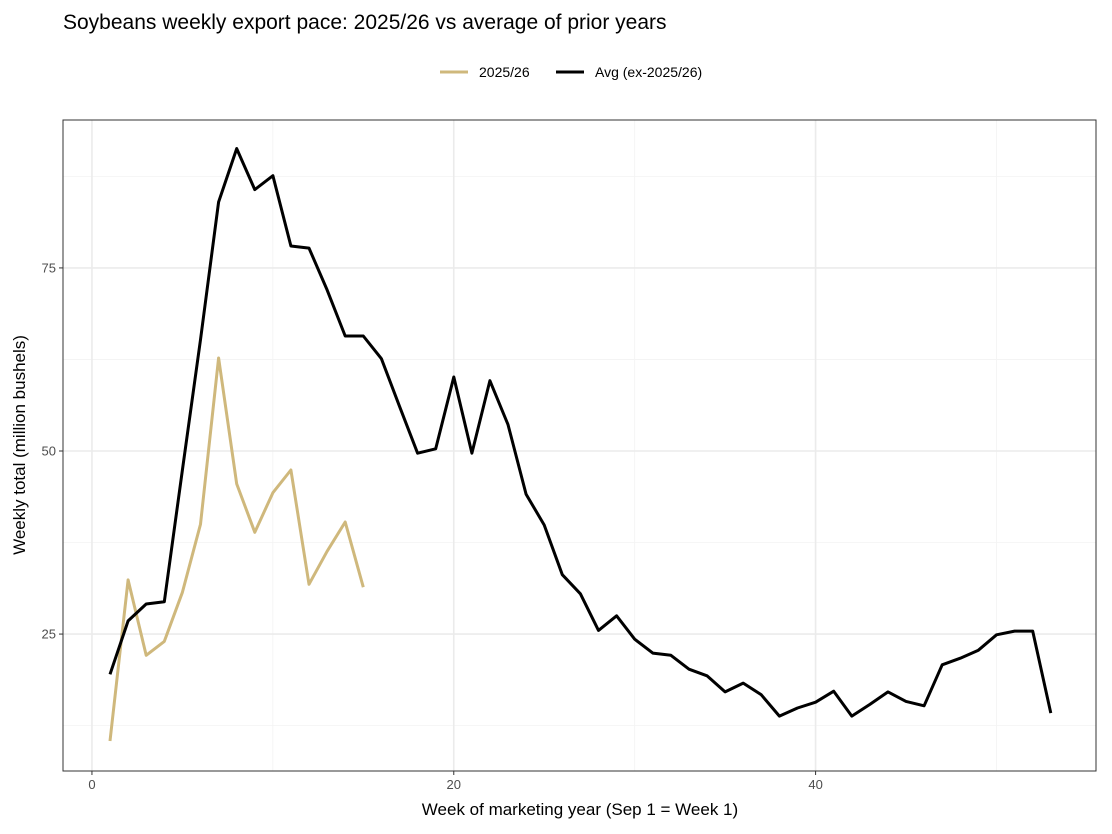 The height and width of the screenshot is (834, 1112). Describe the element at coordinates (91, 784) in the screenshot. I see `x-tick-label: 0` at that location.